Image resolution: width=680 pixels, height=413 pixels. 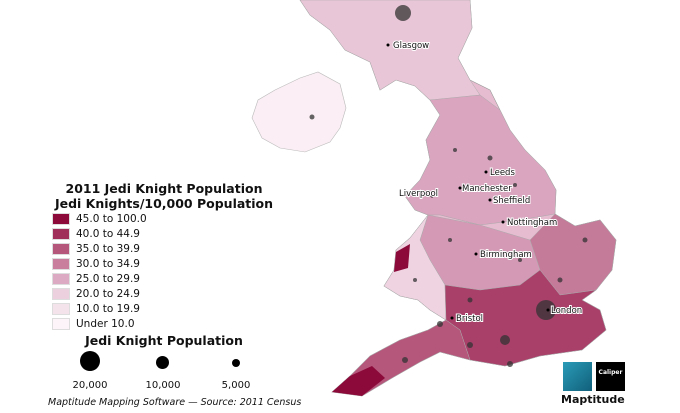 I want to click on legend-class: 20.0 to 24.9, so click(x=167, y=293).